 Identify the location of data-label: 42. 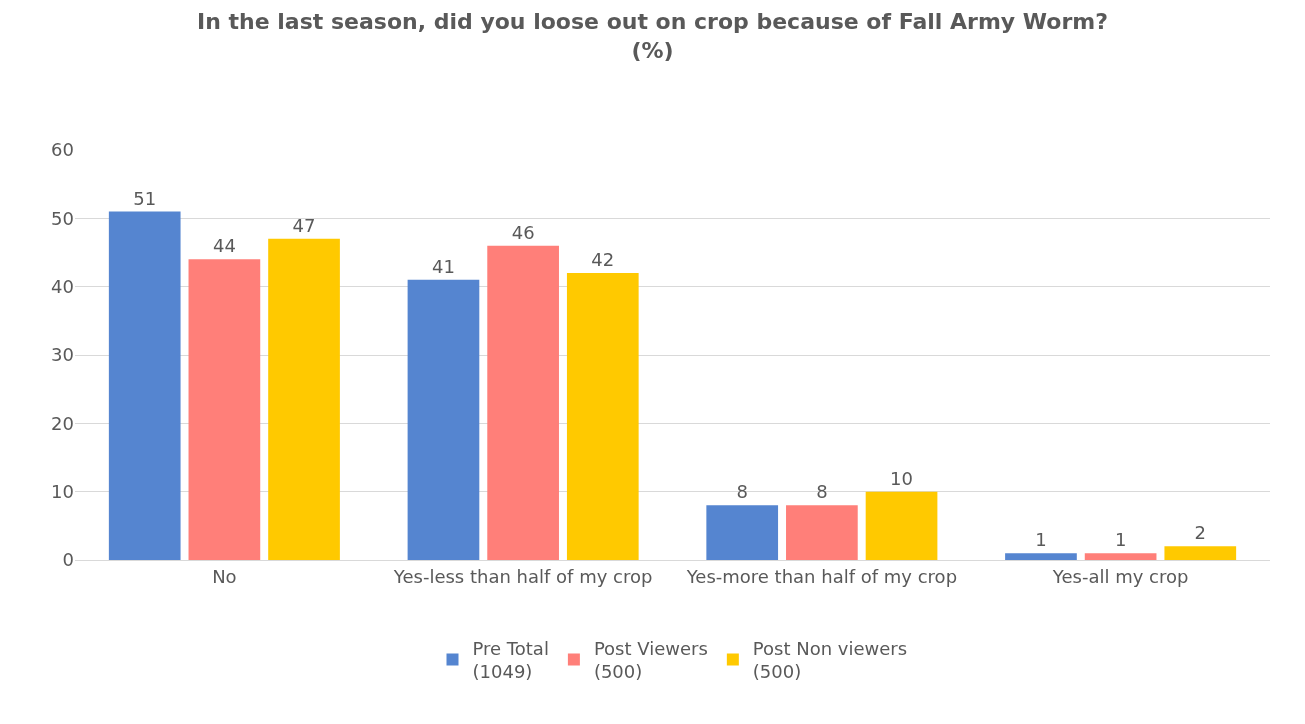
(603, 259).